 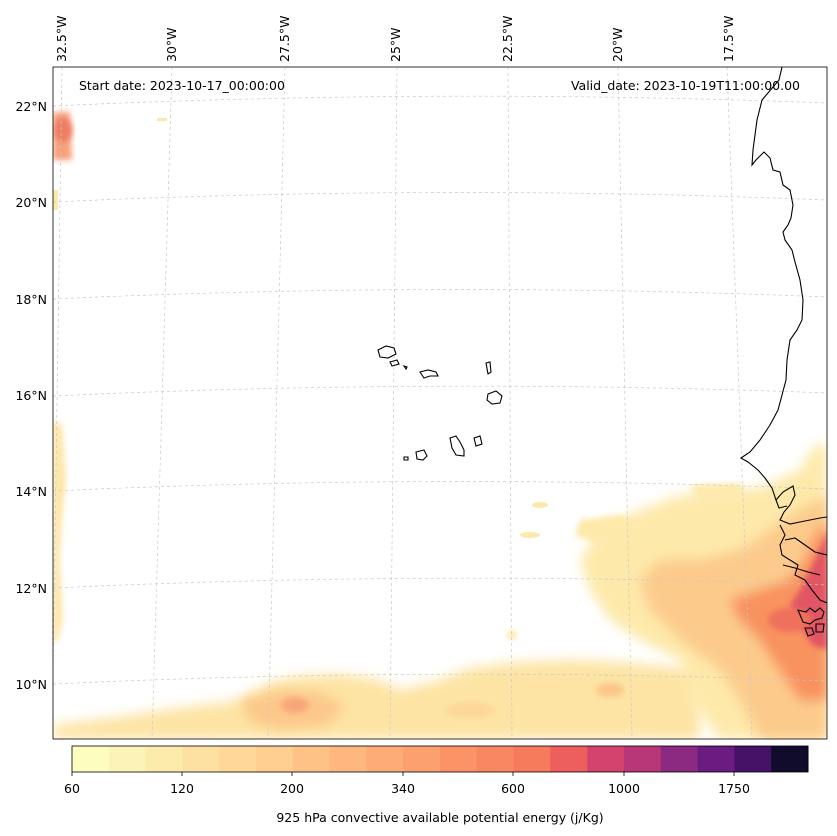 What do you see at coordinates (61, 39) in the screenshot?
I see `lon-label-32-5w: 32.5°W` at bounding box center [61, 39].